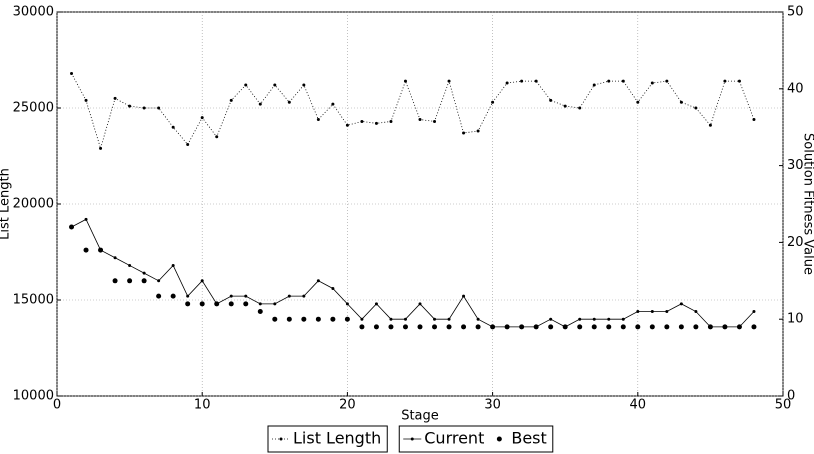 This screenshot has width=814, height=454. I want to click on y-tick-label: 25000, so click(33, 108).